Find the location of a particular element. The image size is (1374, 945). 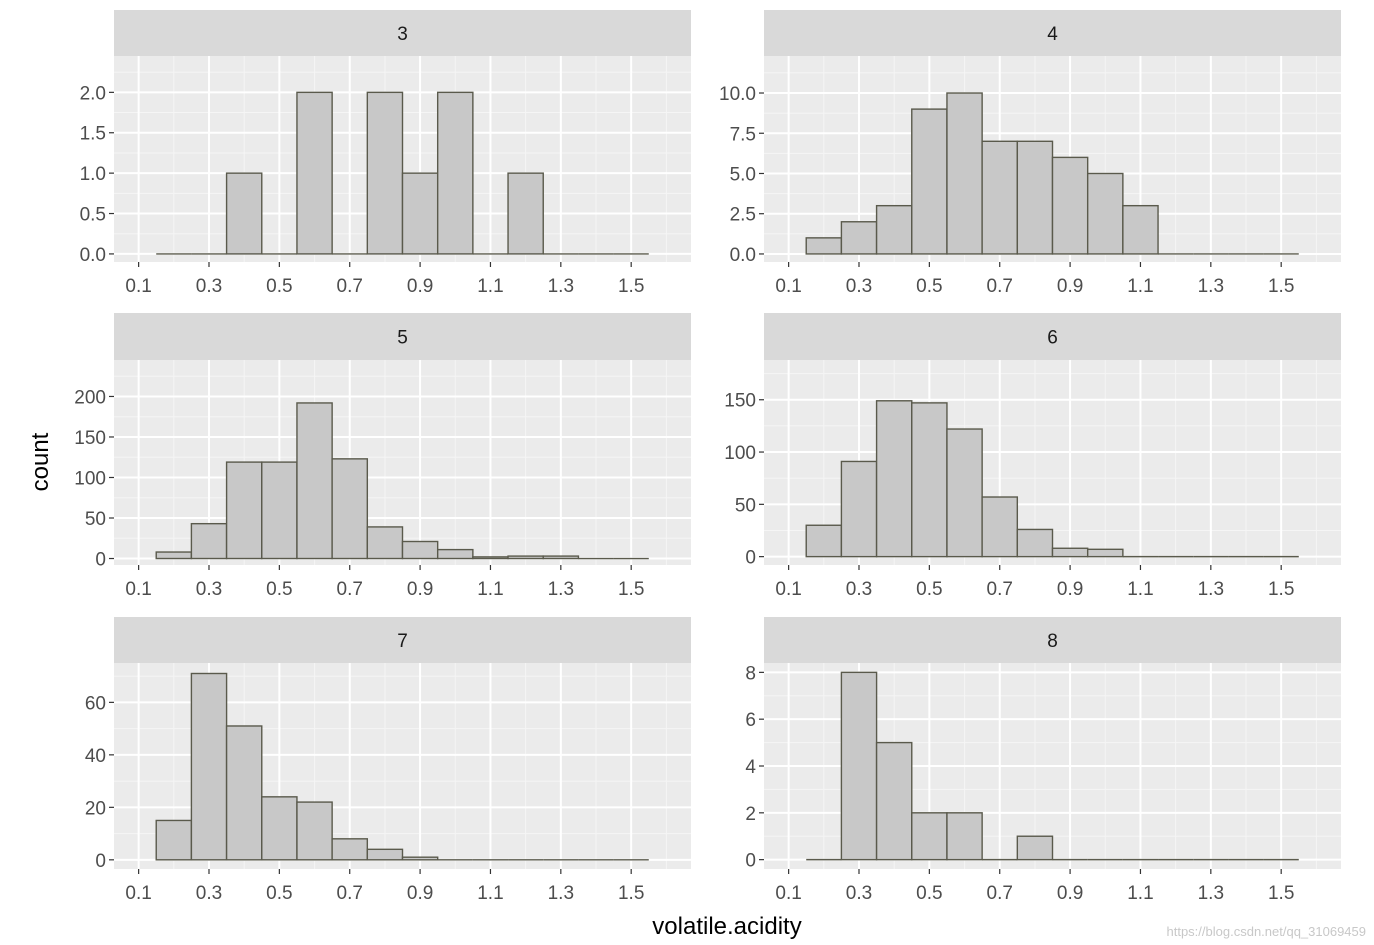

x-axis-title: volatile.acidity is located at coordinates (726, 926).